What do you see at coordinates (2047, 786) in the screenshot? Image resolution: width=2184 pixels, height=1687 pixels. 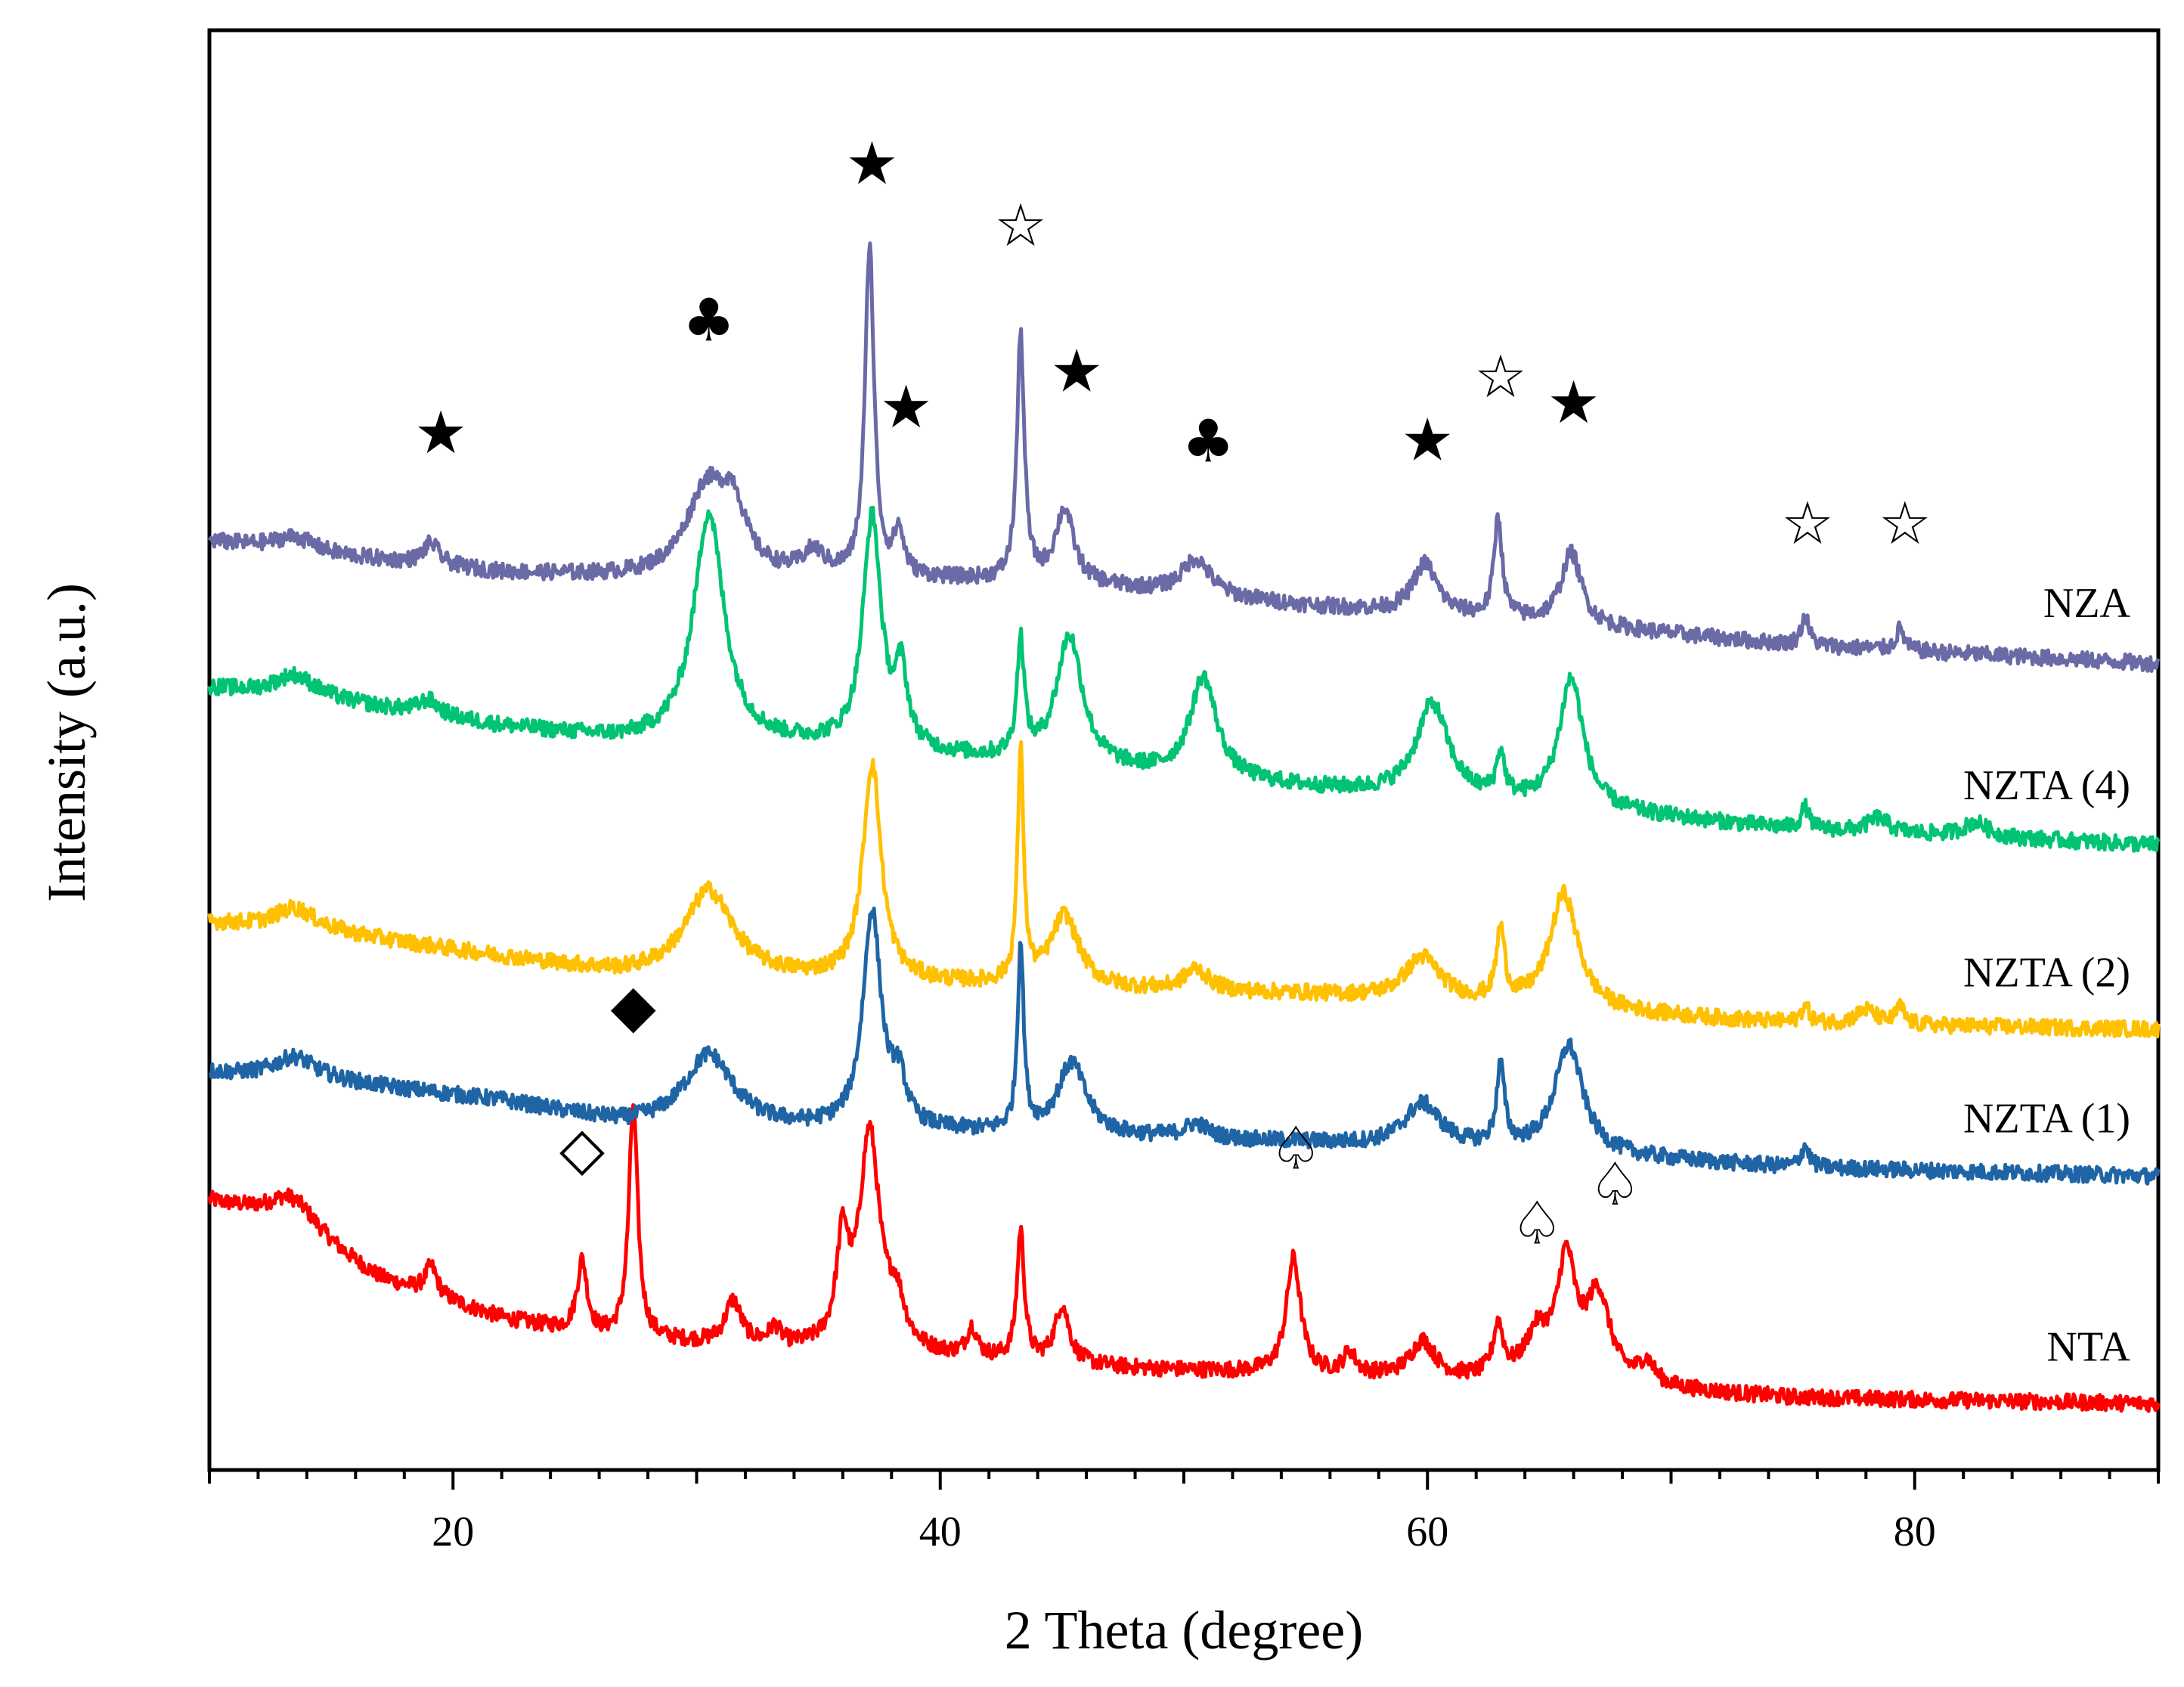 I see `series-label: NZTA (4)` at bounding box center [2047, 786].